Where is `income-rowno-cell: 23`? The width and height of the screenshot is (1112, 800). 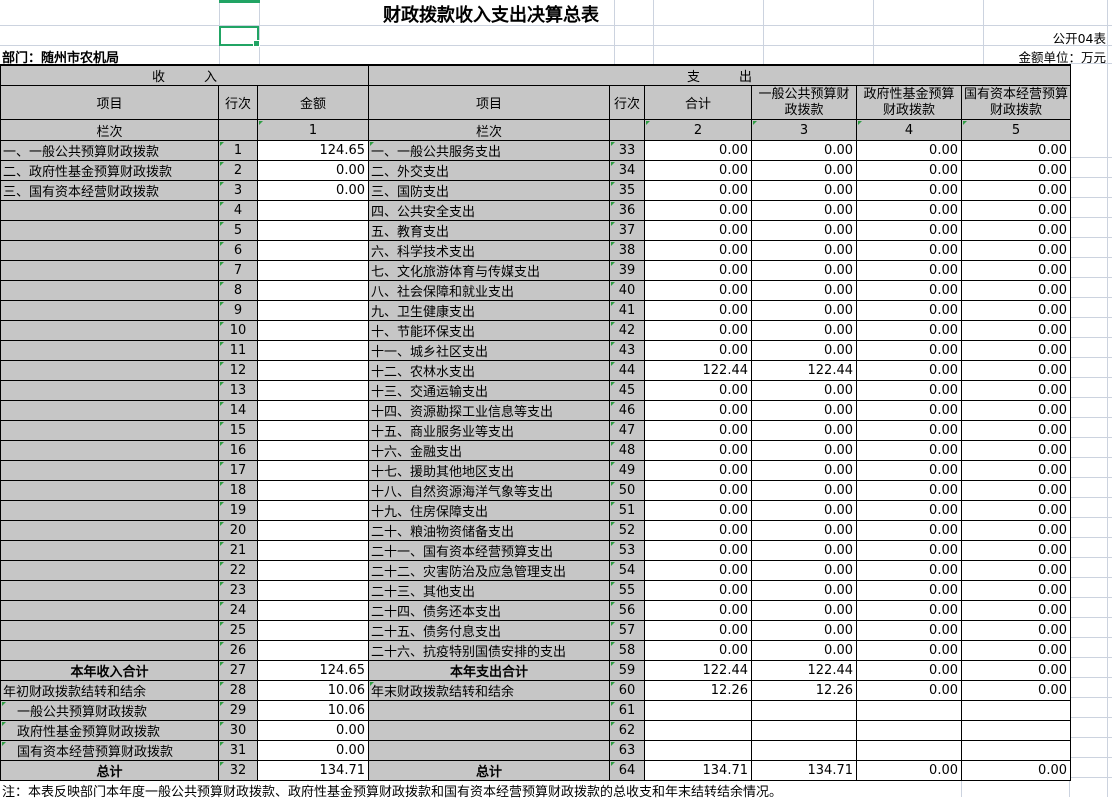
income-rowno-cell: 23 is located at coordinates (238, 590).